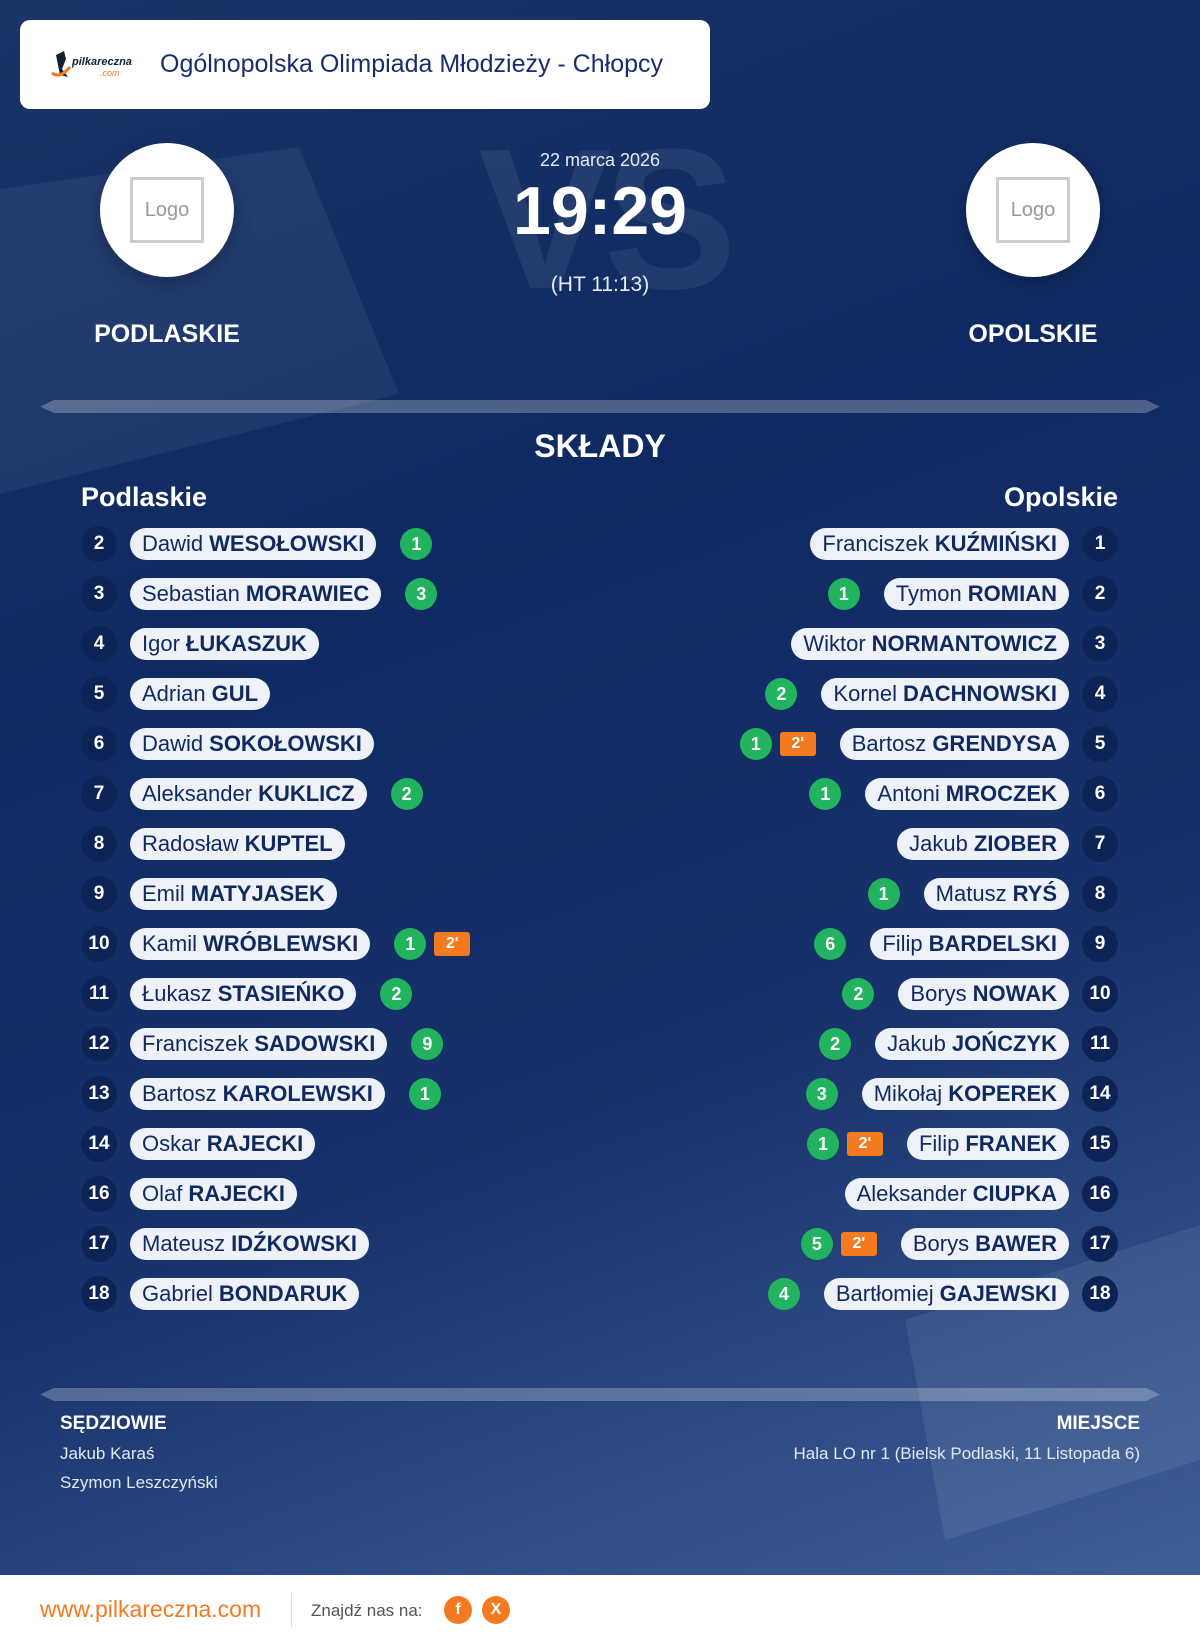 This screenshot has height=1646, width=1200. What do you see at coordinates (113, 1423) in the screenshot?
I see `referees-title: SĘDZIOWIE` at bounding box center [113, 1423].